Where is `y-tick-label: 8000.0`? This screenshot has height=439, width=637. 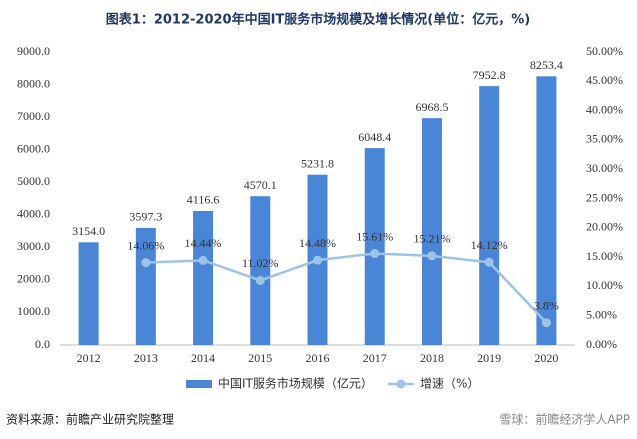 y-tick-label: 8000.0 is located at coordinates (33, 83).